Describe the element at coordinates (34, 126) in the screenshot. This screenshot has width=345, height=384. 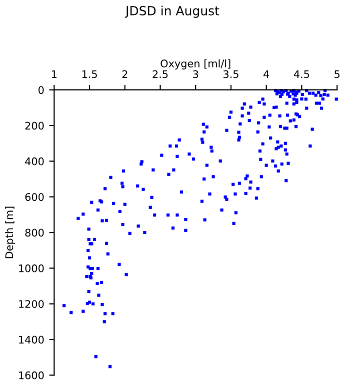
I see `y-tick-label: 200` at that location.